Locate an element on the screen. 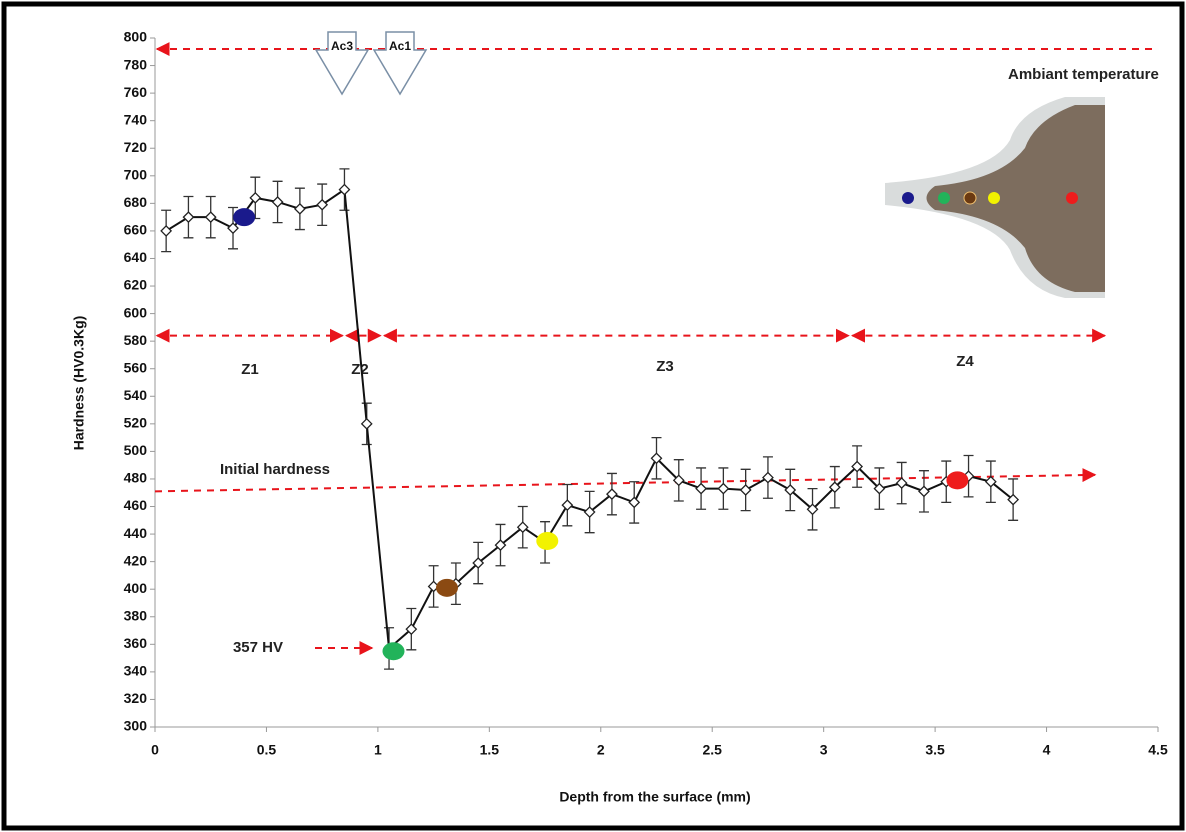  y-tick-label: 760 is located at coordinates (136, 92).